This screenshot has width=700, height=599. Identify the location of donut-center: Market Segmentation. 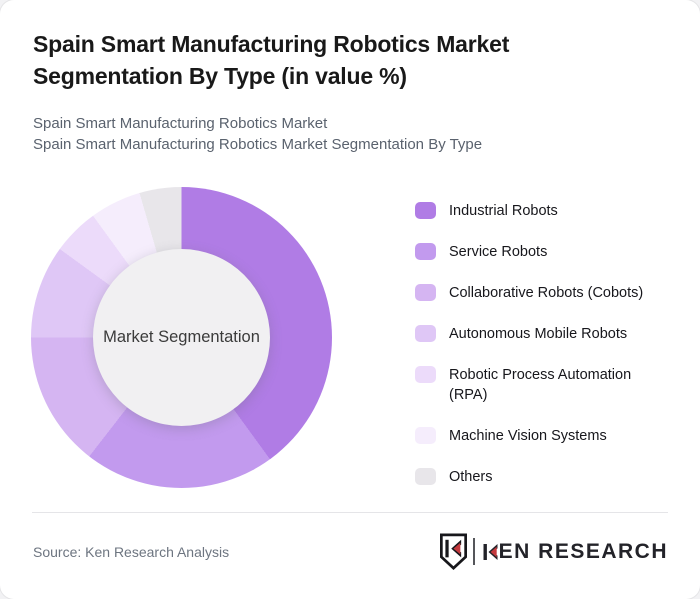
(181, 337).